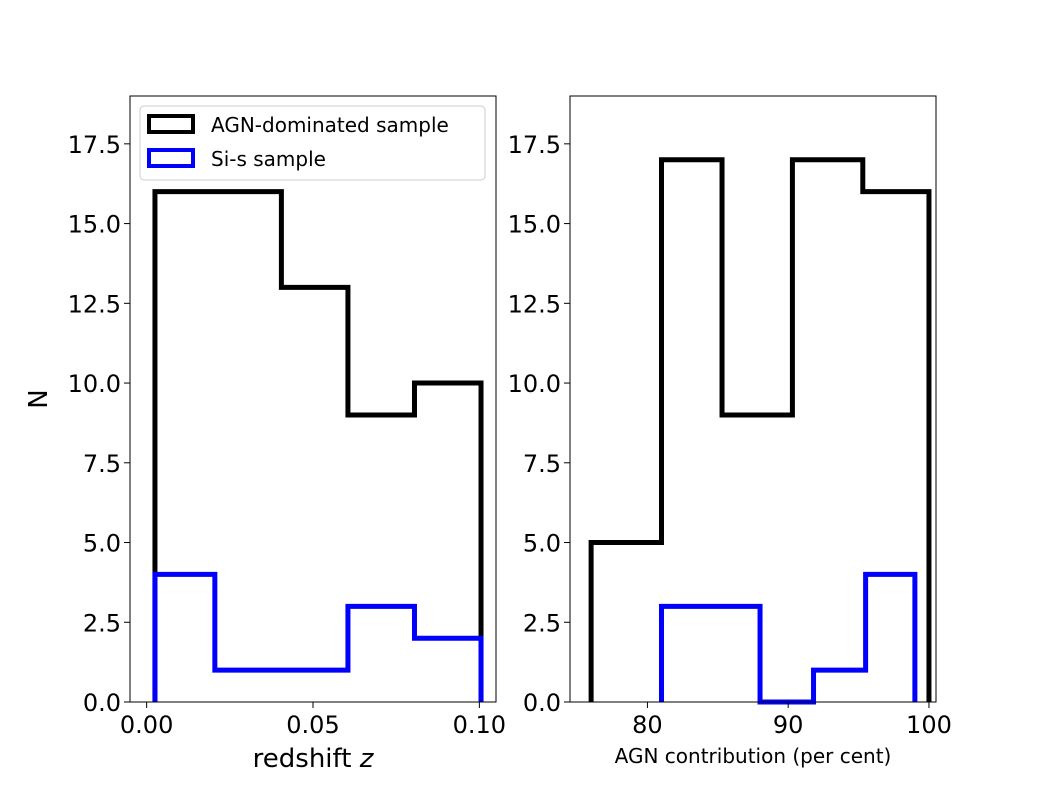  What do you see at coordinates (788, 725) in the screenshot?
I see `right-xtick-label: 90` at bounding box center [788, 725].